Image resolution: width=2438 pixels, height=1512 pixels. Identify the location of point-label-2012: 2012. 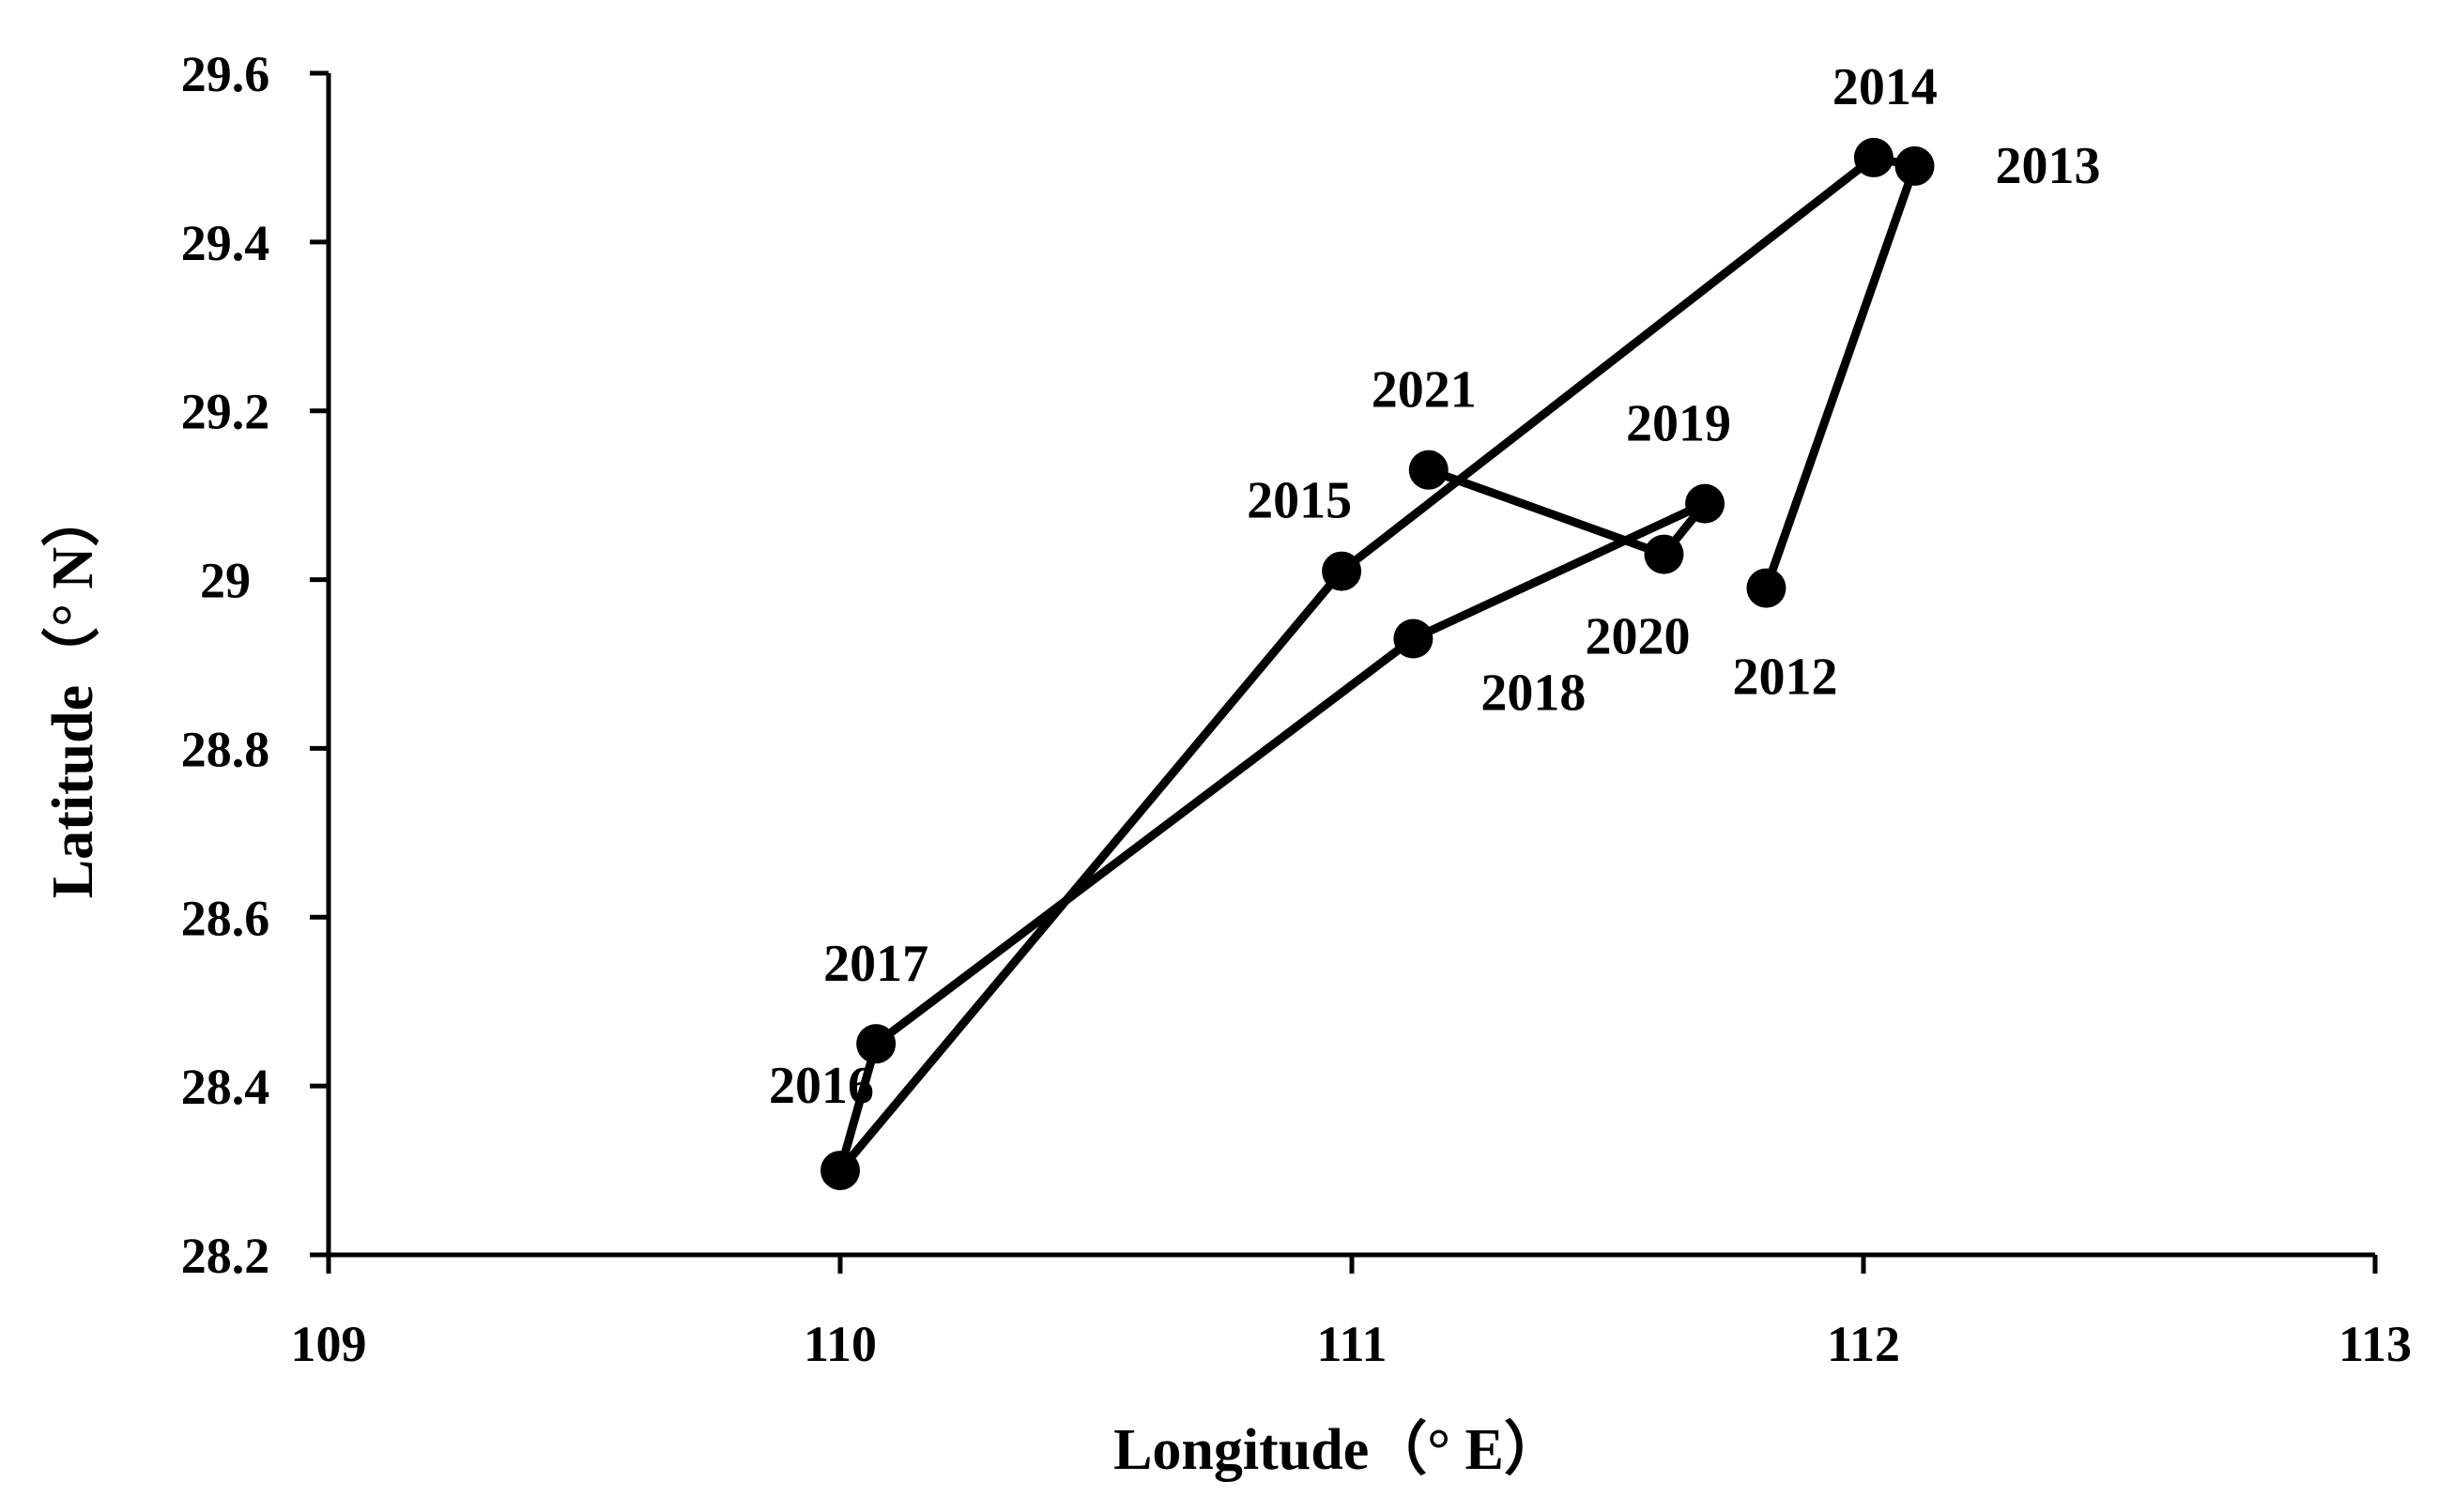
(1785, 678).